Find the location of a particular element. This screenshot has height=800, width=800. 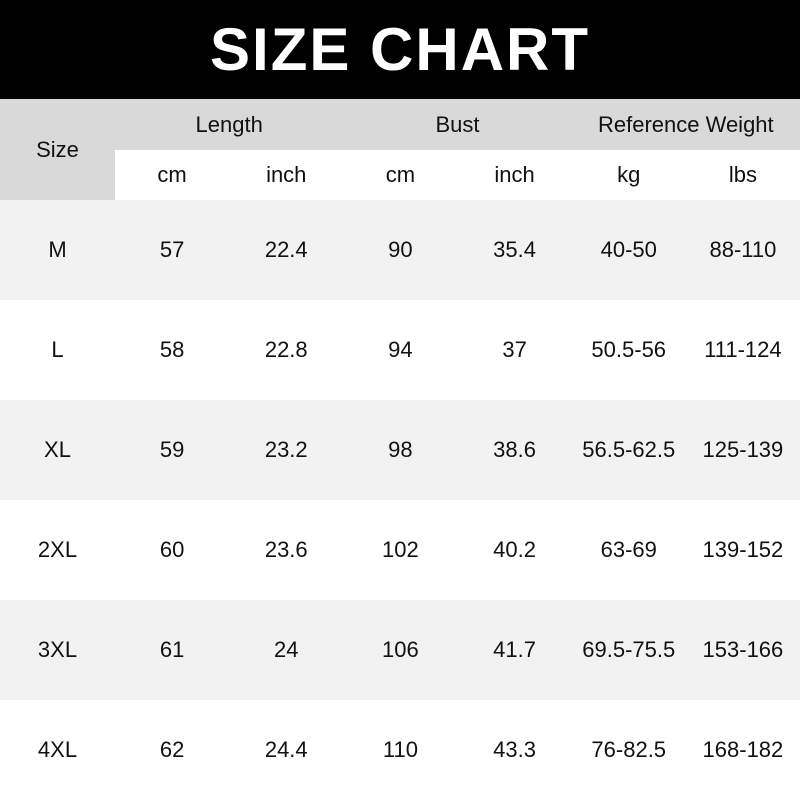

cell-bust-cm: 90 is located at coordinates (400, 249).